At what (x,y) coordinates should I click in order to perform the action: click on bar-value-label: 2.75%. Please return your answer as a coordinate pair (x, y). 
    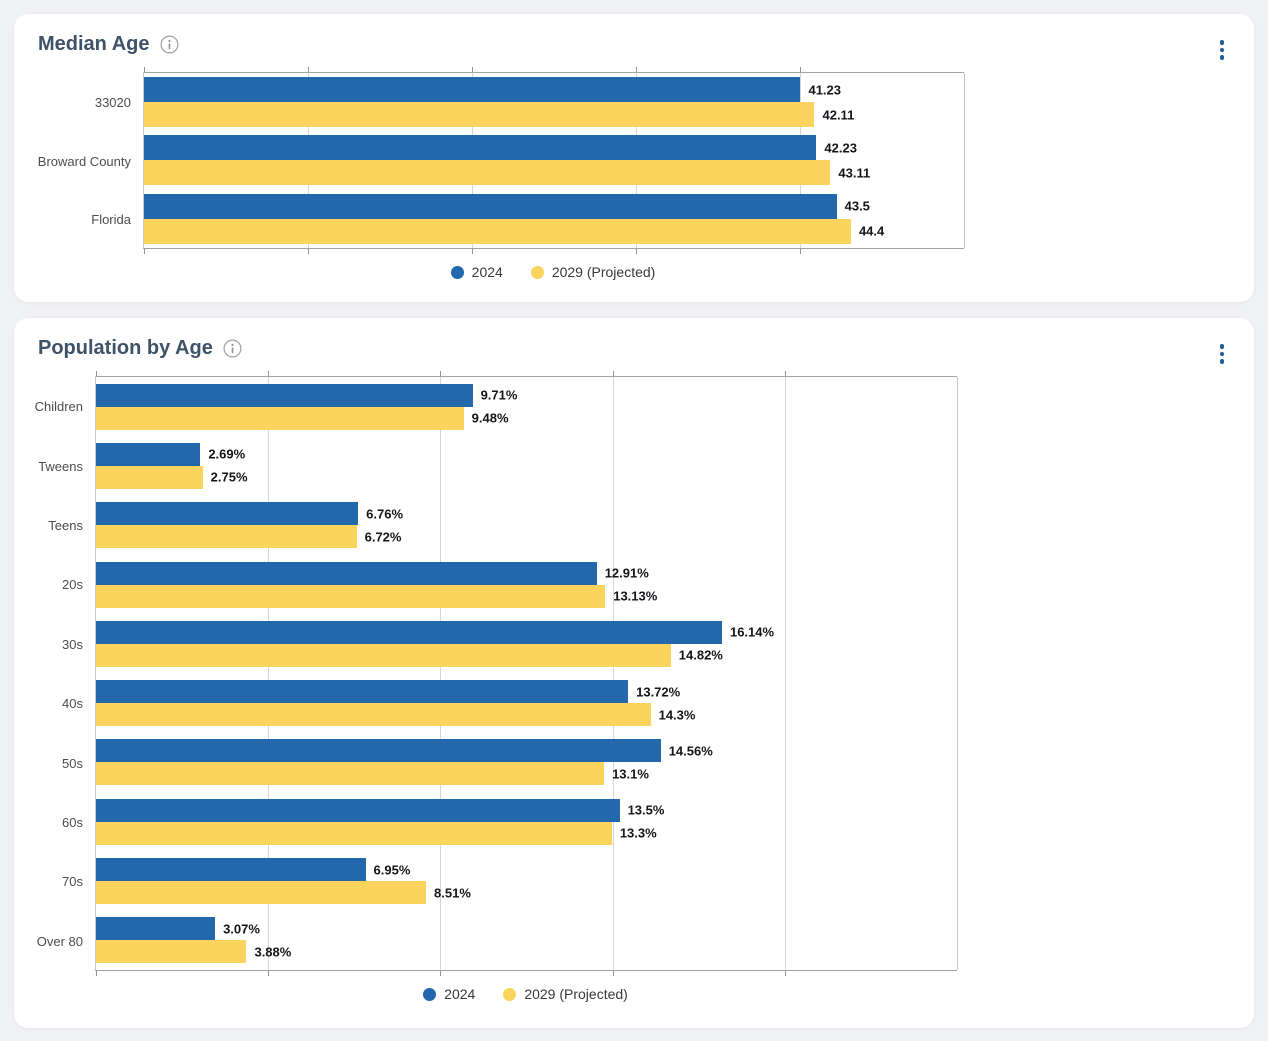
    Looking at the image, I should click on (229, 477).